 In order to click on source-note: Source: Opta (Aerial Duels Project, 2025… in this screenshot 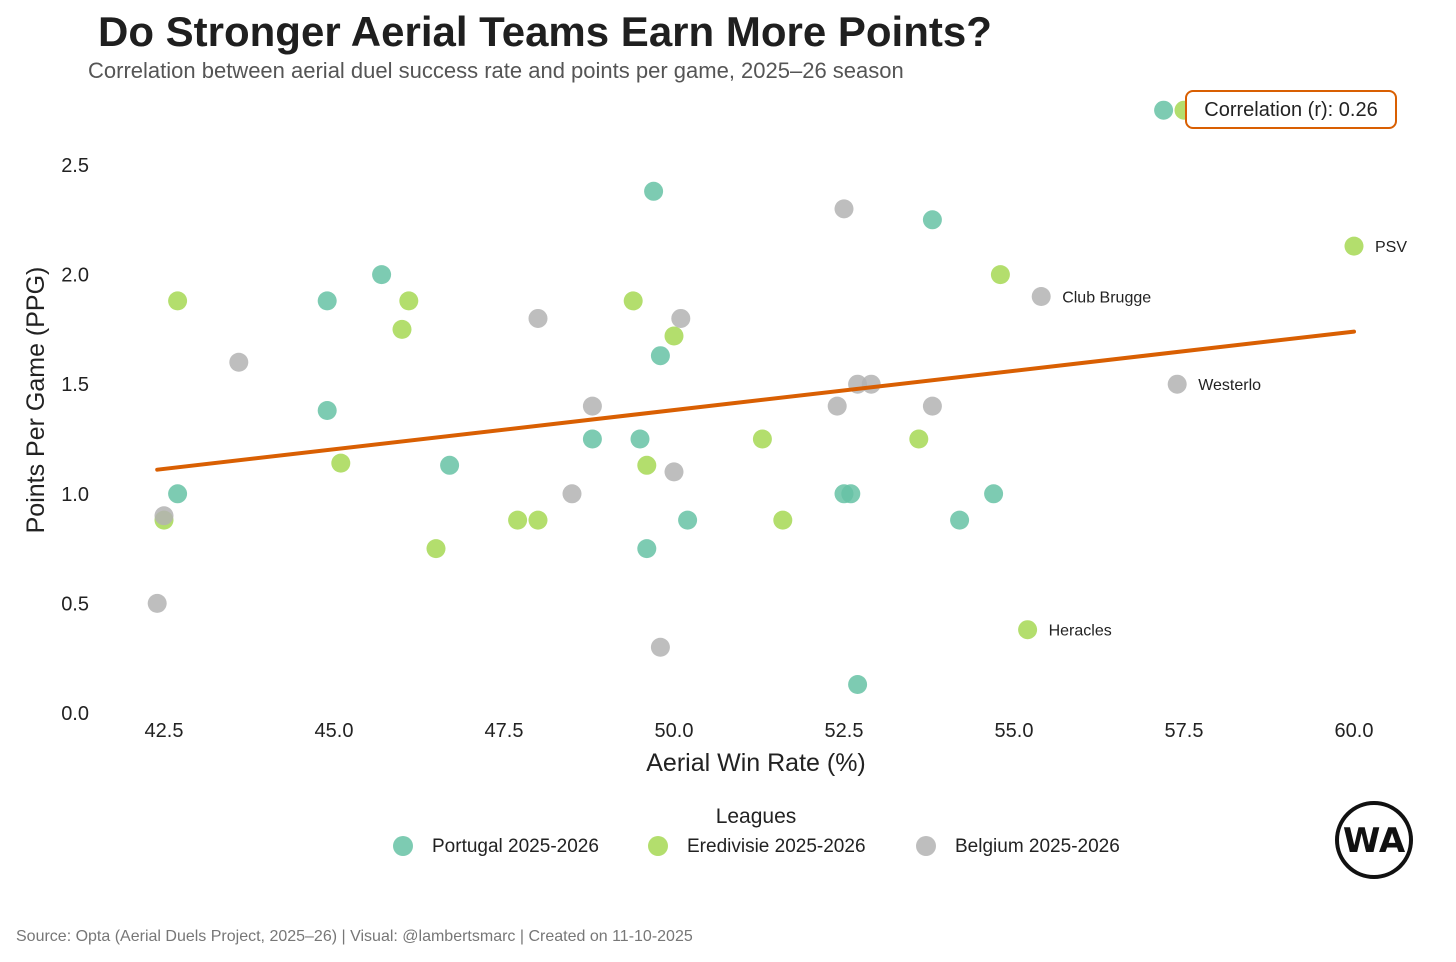, I will do `click(354, 936)`.